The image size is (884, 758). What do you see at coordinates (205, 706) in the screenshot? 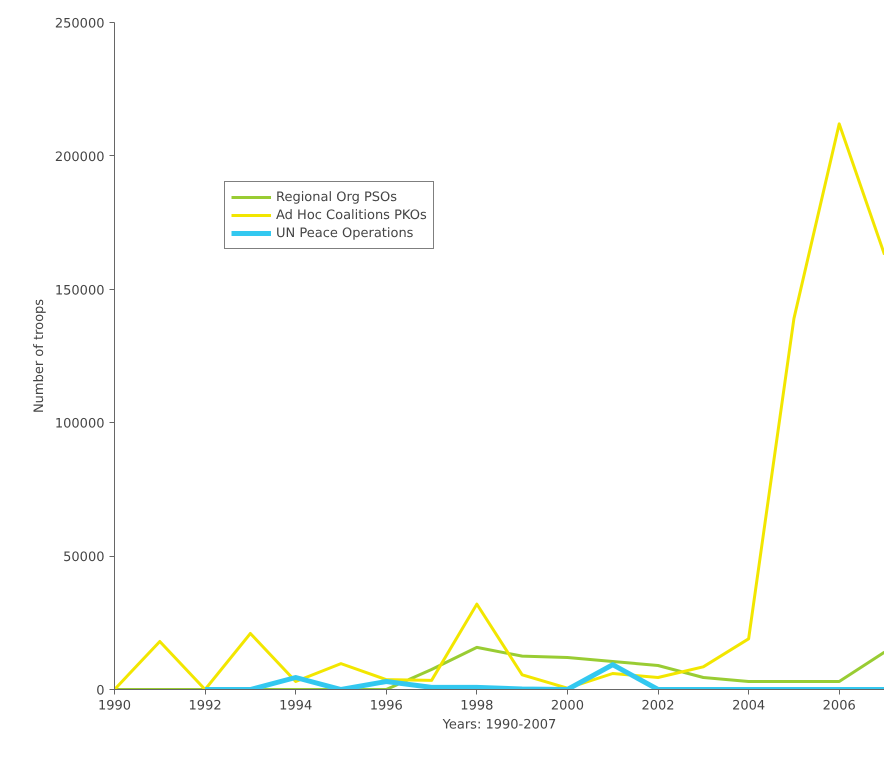
I see `x-tick-label: 1992` at bounding box center [205, 706].